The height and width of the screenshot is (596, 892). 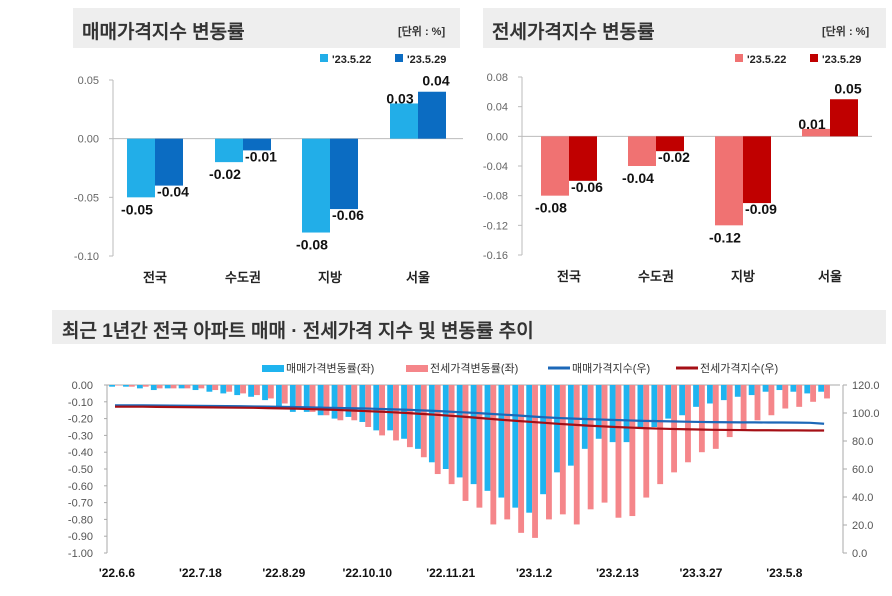 I want to click on trend-right-tick-label: 40.0, so click(x=862, y=498).